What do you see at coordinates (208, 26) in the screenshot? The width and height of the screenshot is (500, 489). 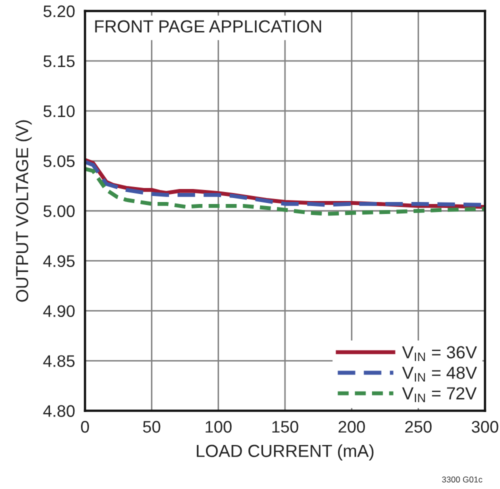 I see `chart-title: FRONT PAGE APPLICATION` at bounding box center [208, 26].